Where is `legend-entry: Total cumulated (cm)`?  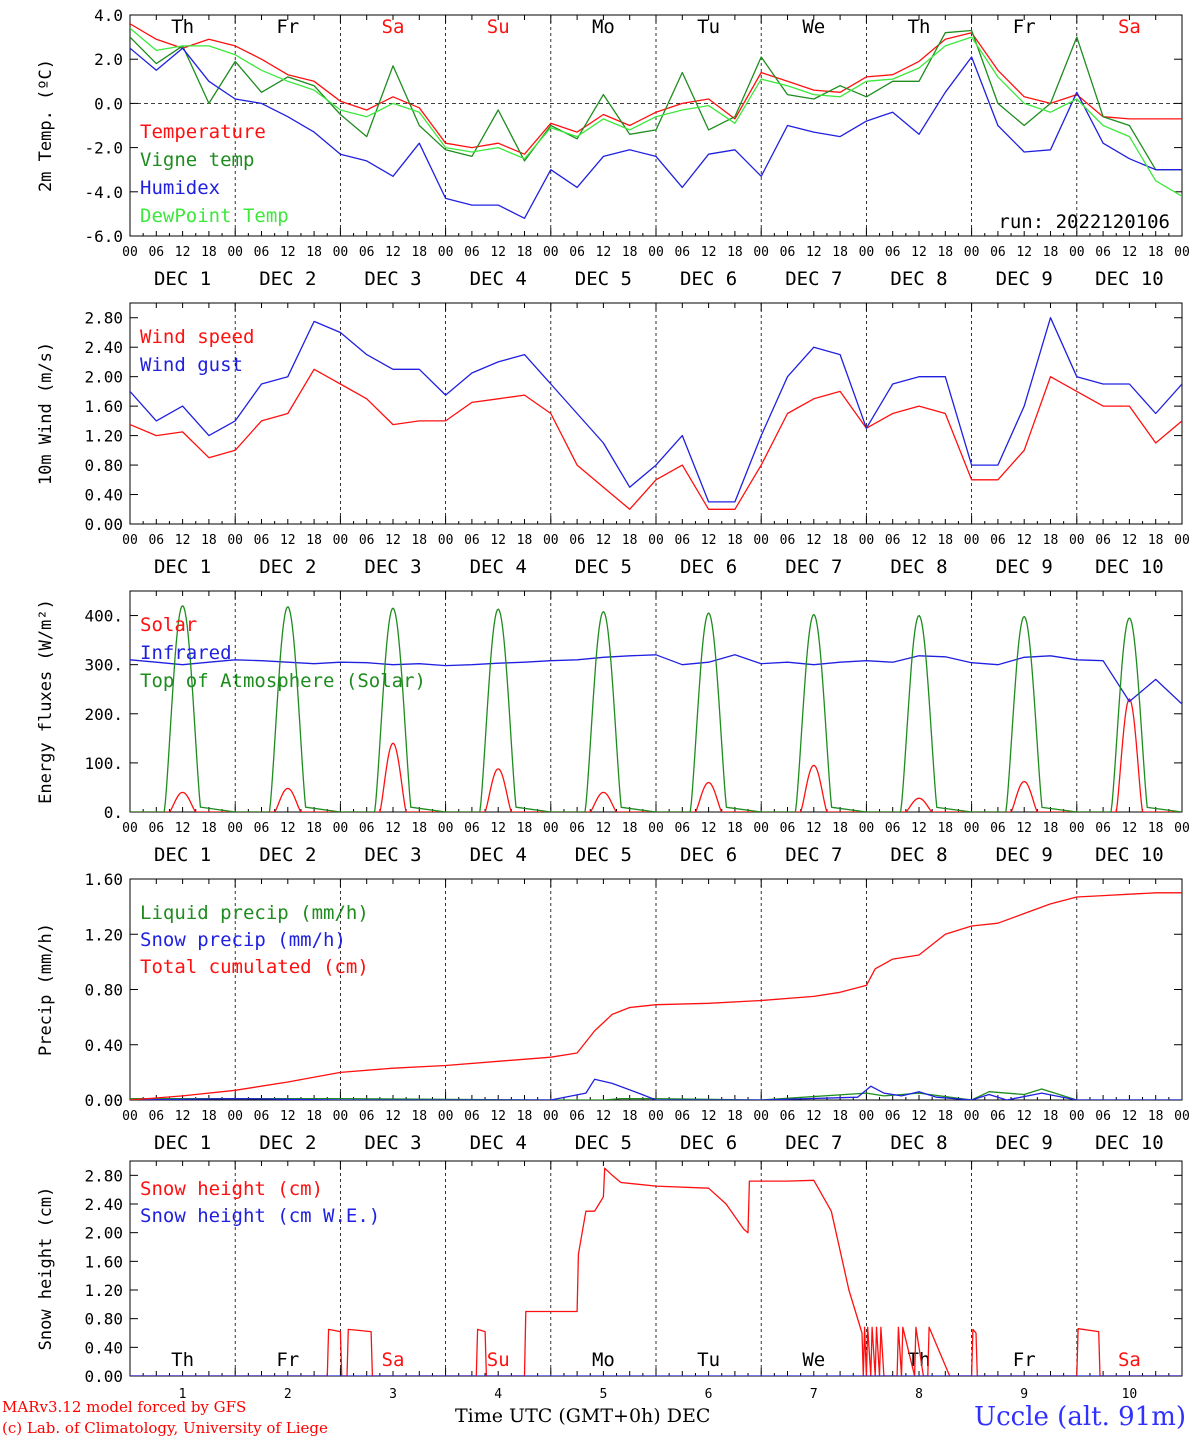
legend-entry: Total cumulated (cm) is located at coordinates (254, 967).